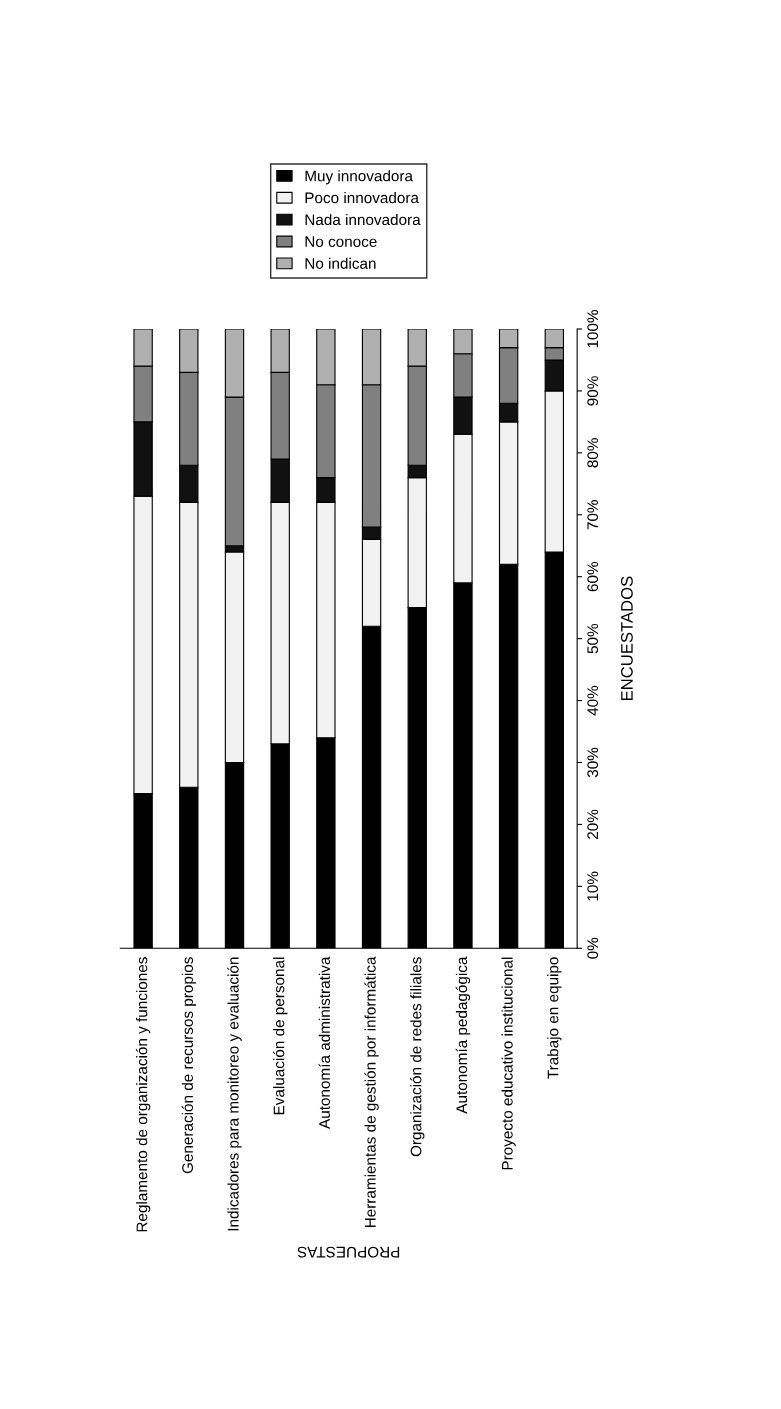 Image resolution: width=781 pixels, height=1409 pixels. Describe the element at coordinates (593, 762) in the screenshot. I see `y-tick-label: 30%` at that location.